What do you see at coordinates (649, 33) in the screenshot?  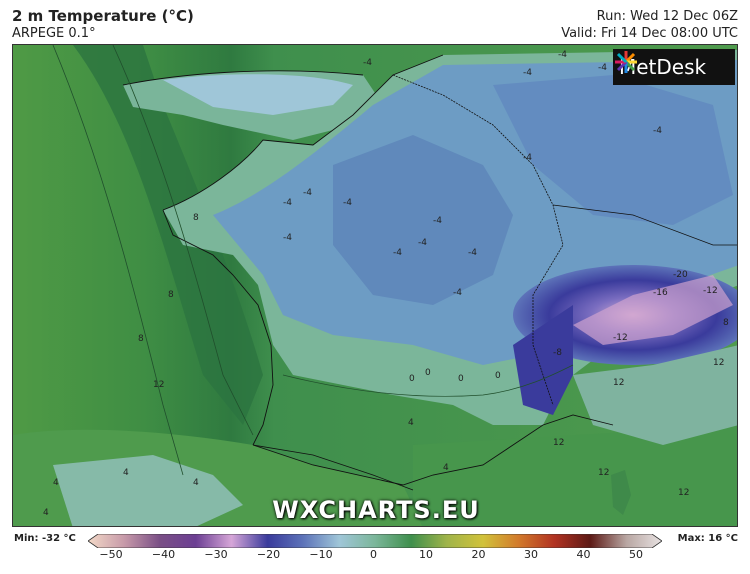 I see `valid-time: Valid: Fri 14 Dec 08:00 UTC` at bounding box center [649, 33].